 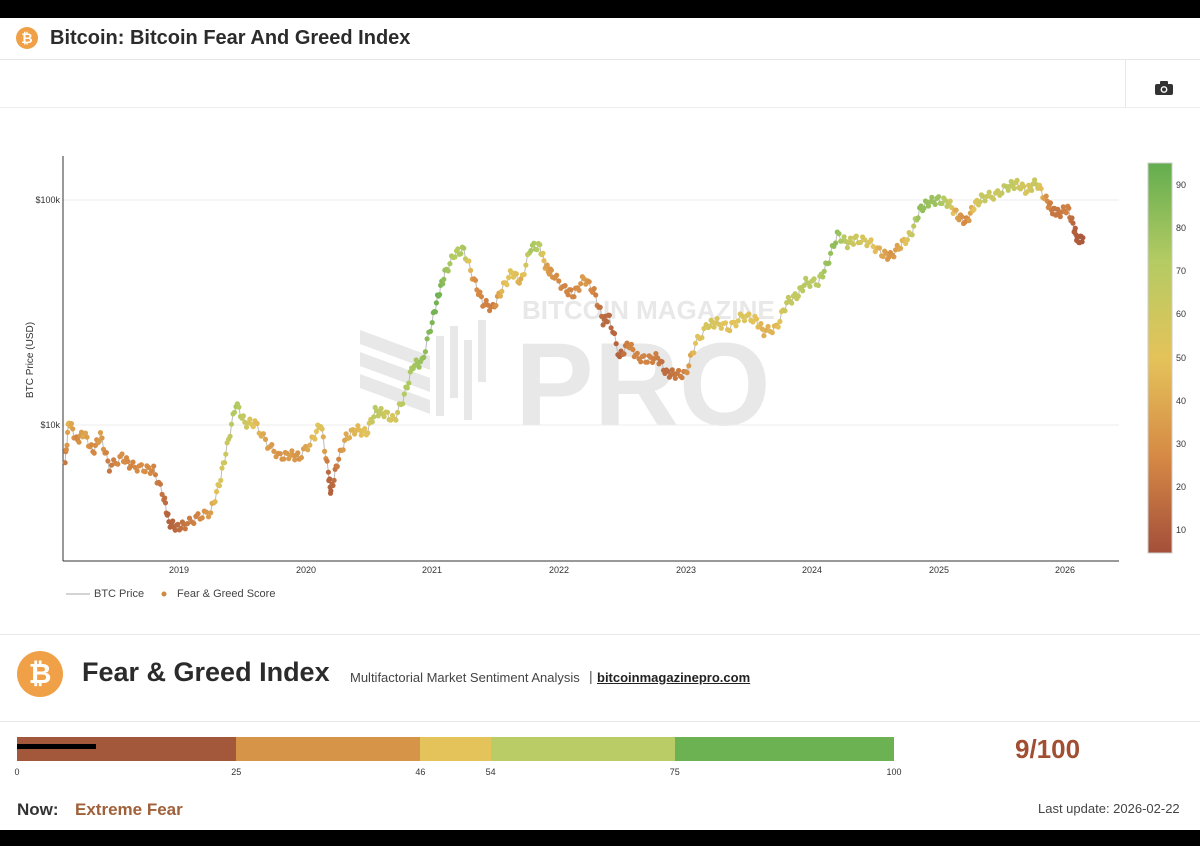 What do you see at coordinates (674, 677) in the screenshot?
I see `source-link: bitcoinmagazinepro.com` at bounding box center [674, 677].